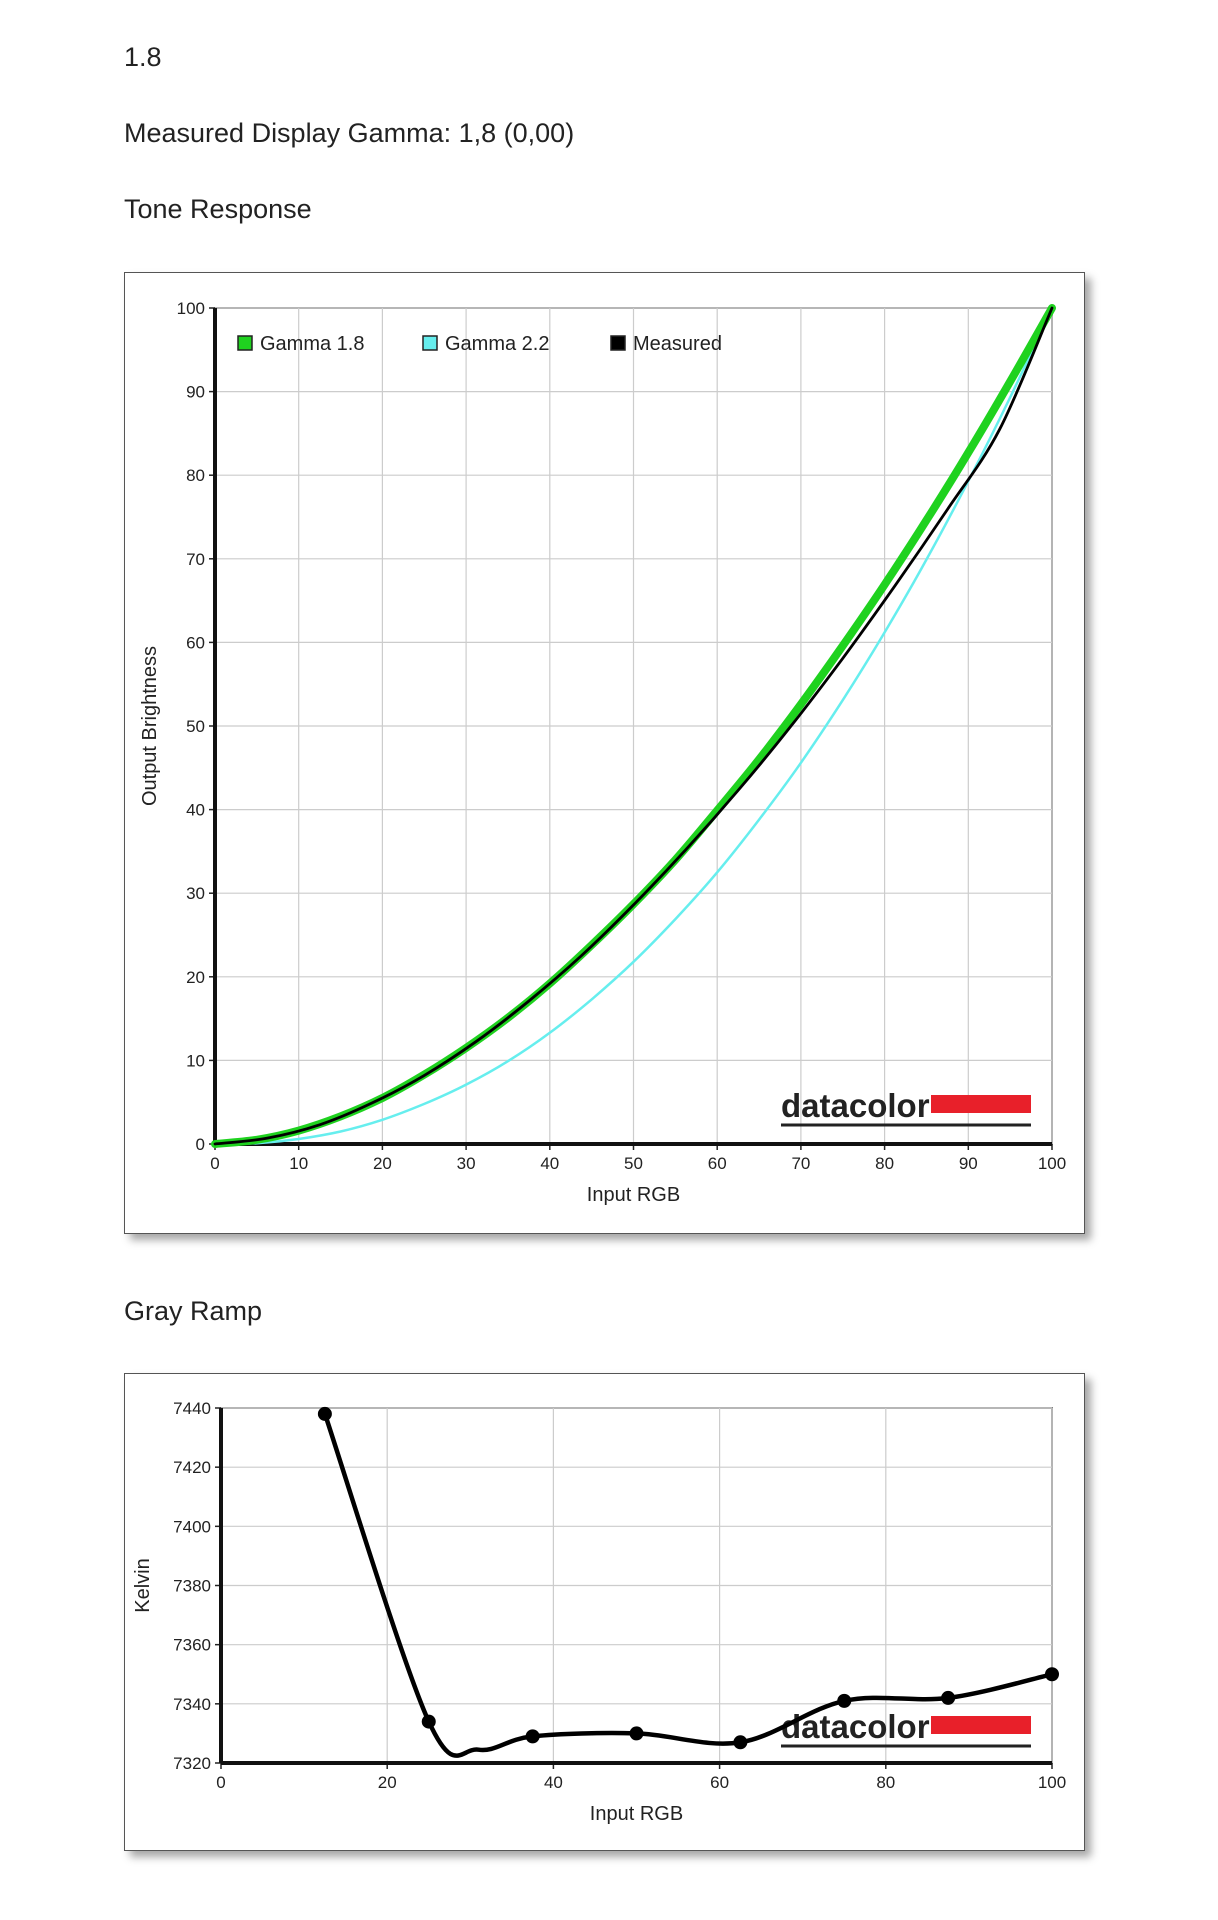 The width and height of the screenshot is (1218, 1920). What do you see at coordinates (143, 1585) in the screenshot?
I see `y-axis-title: Kelvin` at bounding box center [143, 1585].